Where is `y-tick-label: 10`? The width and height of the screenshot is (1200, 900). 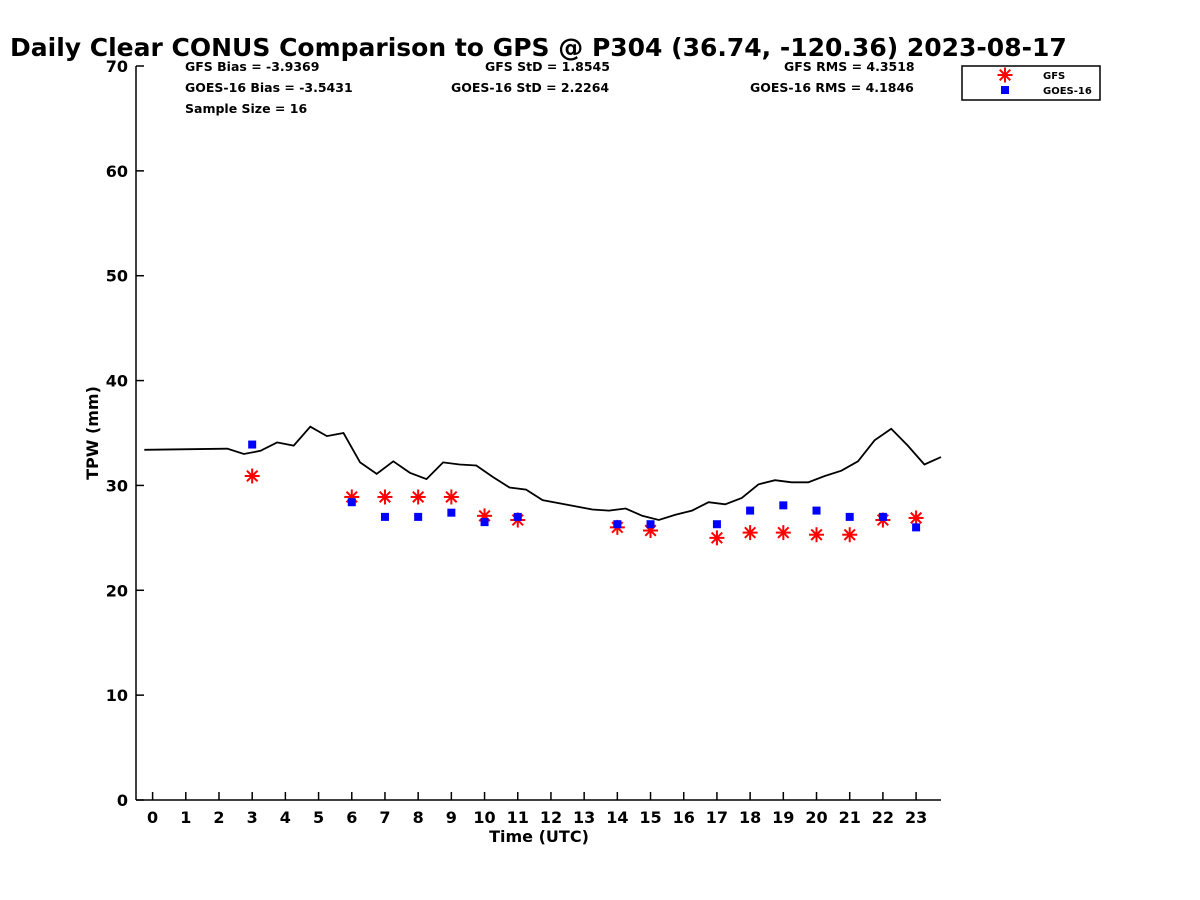 y-tick-label: 10 is located at coordinates (117, 695).